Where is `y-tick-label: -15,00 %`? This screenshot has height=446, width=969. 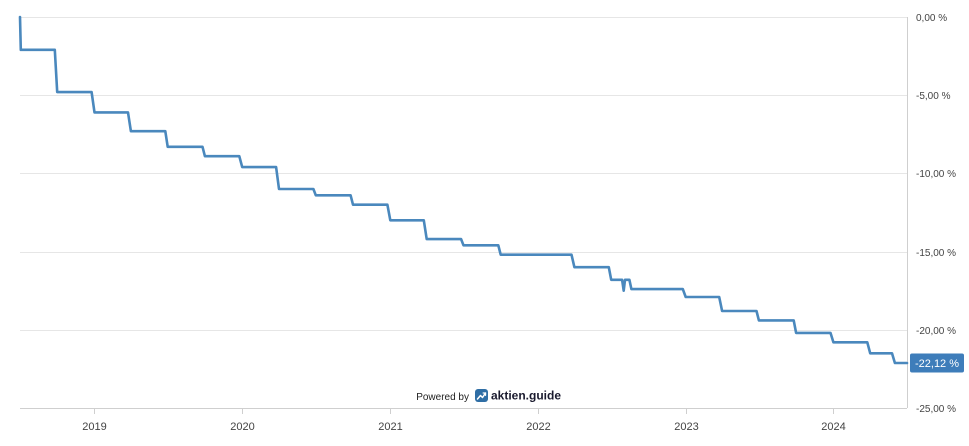
y-tick-label: -15,00 % is located at coordinates (936, 253).